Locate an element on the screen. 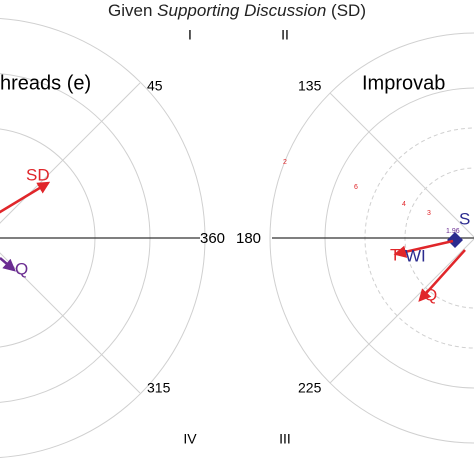 Image resolution: width=474 pixels, height=474 pixels. radial-label: 3 is located at coordinates (429, 213).